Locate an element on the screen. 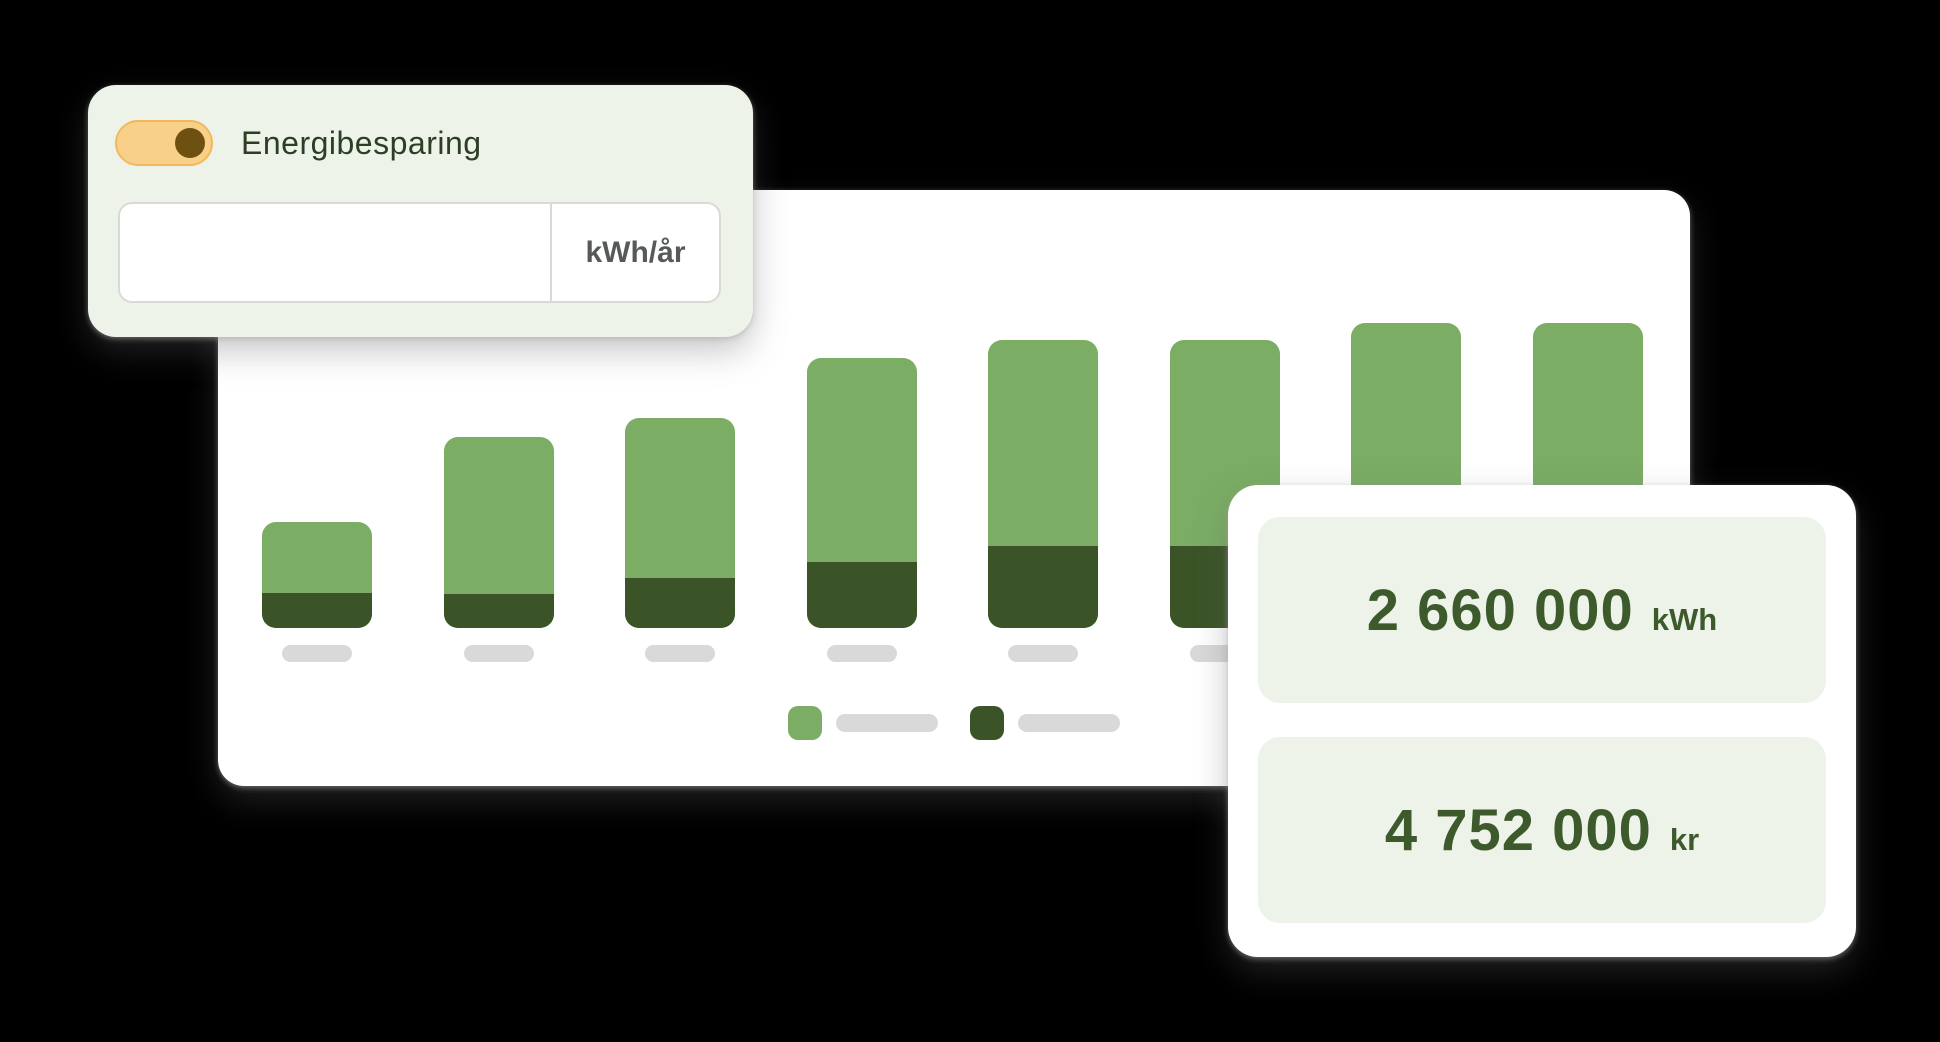  stat-value-energy: 2 660 000 is located at coordinates (1500, 610).